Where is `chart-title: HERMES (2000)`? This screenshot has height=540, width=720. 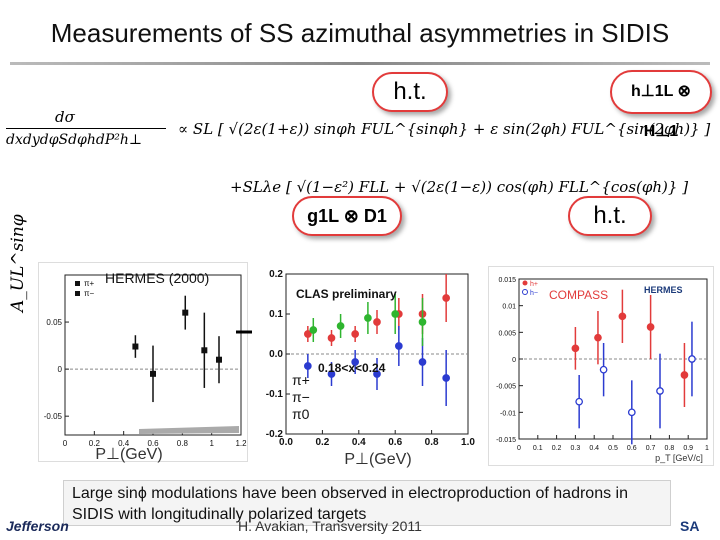 chart-title: HERMES (2000) is located at coordinates (157, 278).